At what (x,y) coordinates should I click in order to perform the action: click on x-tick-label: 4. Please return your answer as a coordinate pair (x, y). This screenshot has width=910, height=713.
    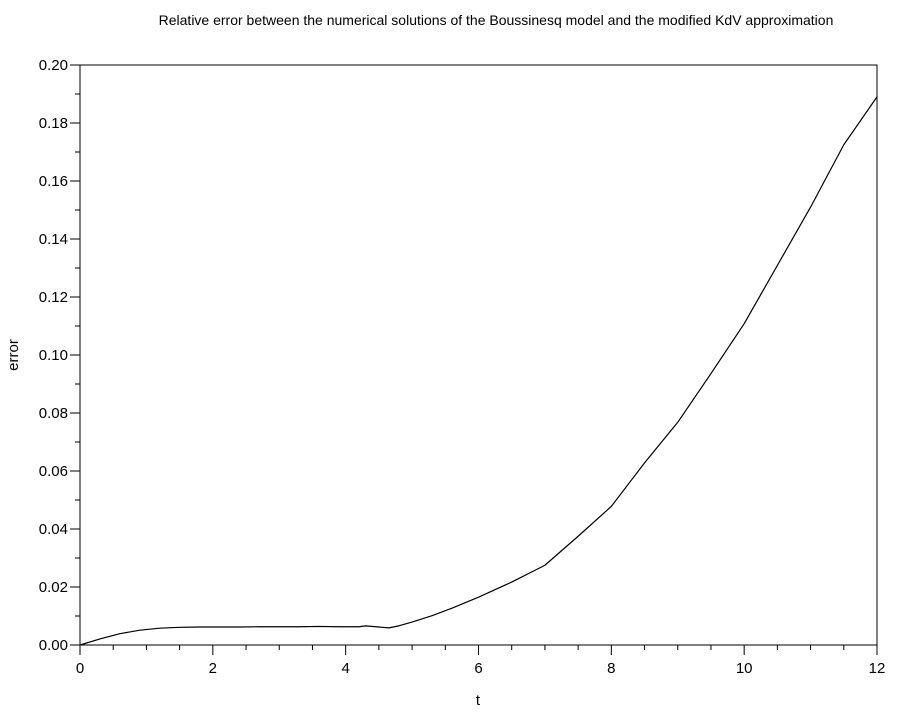
    Looking at the image, I should click on (345, 668).